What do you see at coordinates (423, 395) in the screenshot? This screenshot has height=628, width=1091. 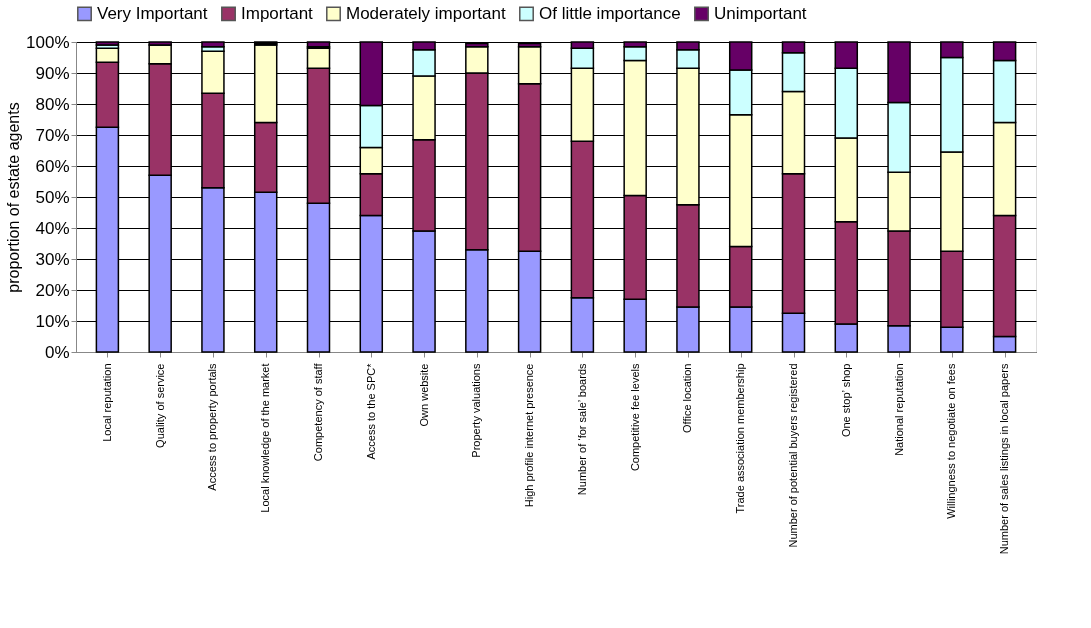 I see `x-tick-label: Own website` at bounding box center [423, 395].